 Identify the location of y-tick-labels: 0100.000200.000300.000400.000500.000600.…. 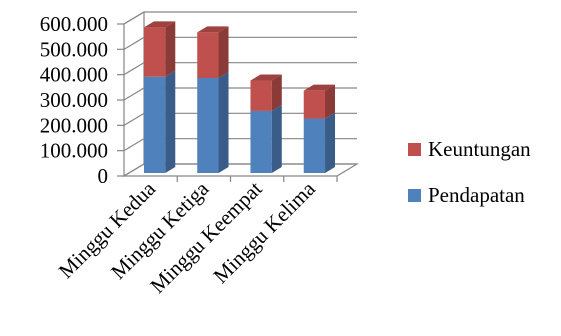
(74, 100).